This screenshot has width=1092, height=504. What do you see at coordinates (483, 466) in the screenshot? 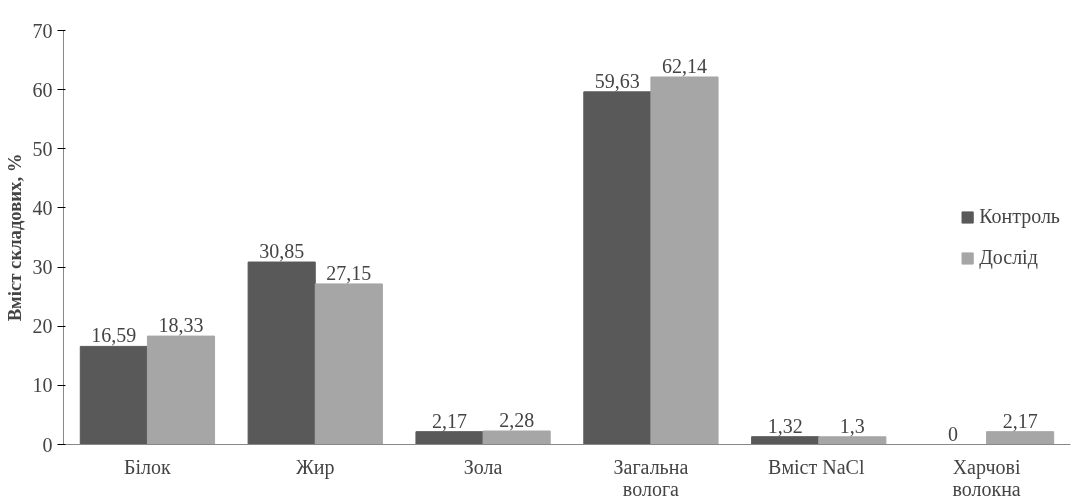
I see `x-tick-label: Зола` at bounding box center [483, 466].